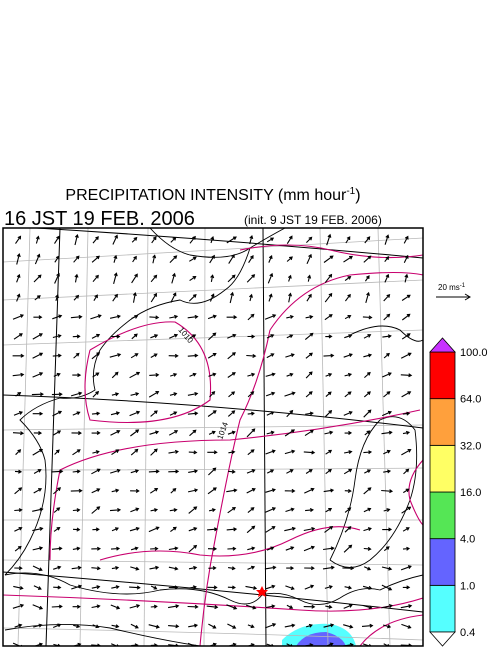 This screenshot has height=650, width=500. Describe the element at coordinates (470, 446) in the screenshot. I see `colorbar-label: 32.0` at that location.